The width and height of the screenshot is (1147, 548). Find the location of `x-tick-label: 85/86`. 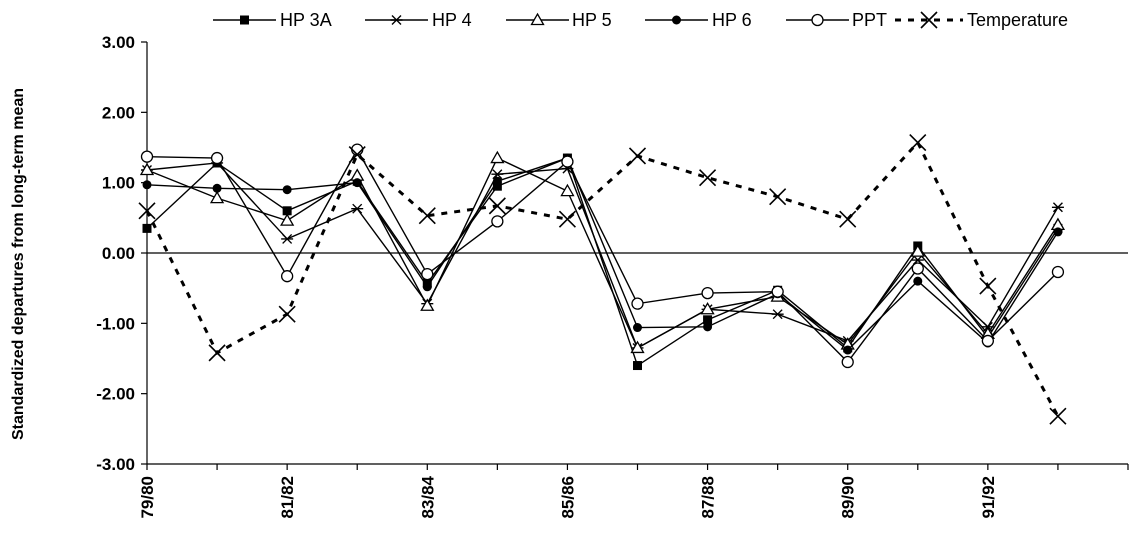

x-tick-label: 85/86 is located at coordinates (567, 497).